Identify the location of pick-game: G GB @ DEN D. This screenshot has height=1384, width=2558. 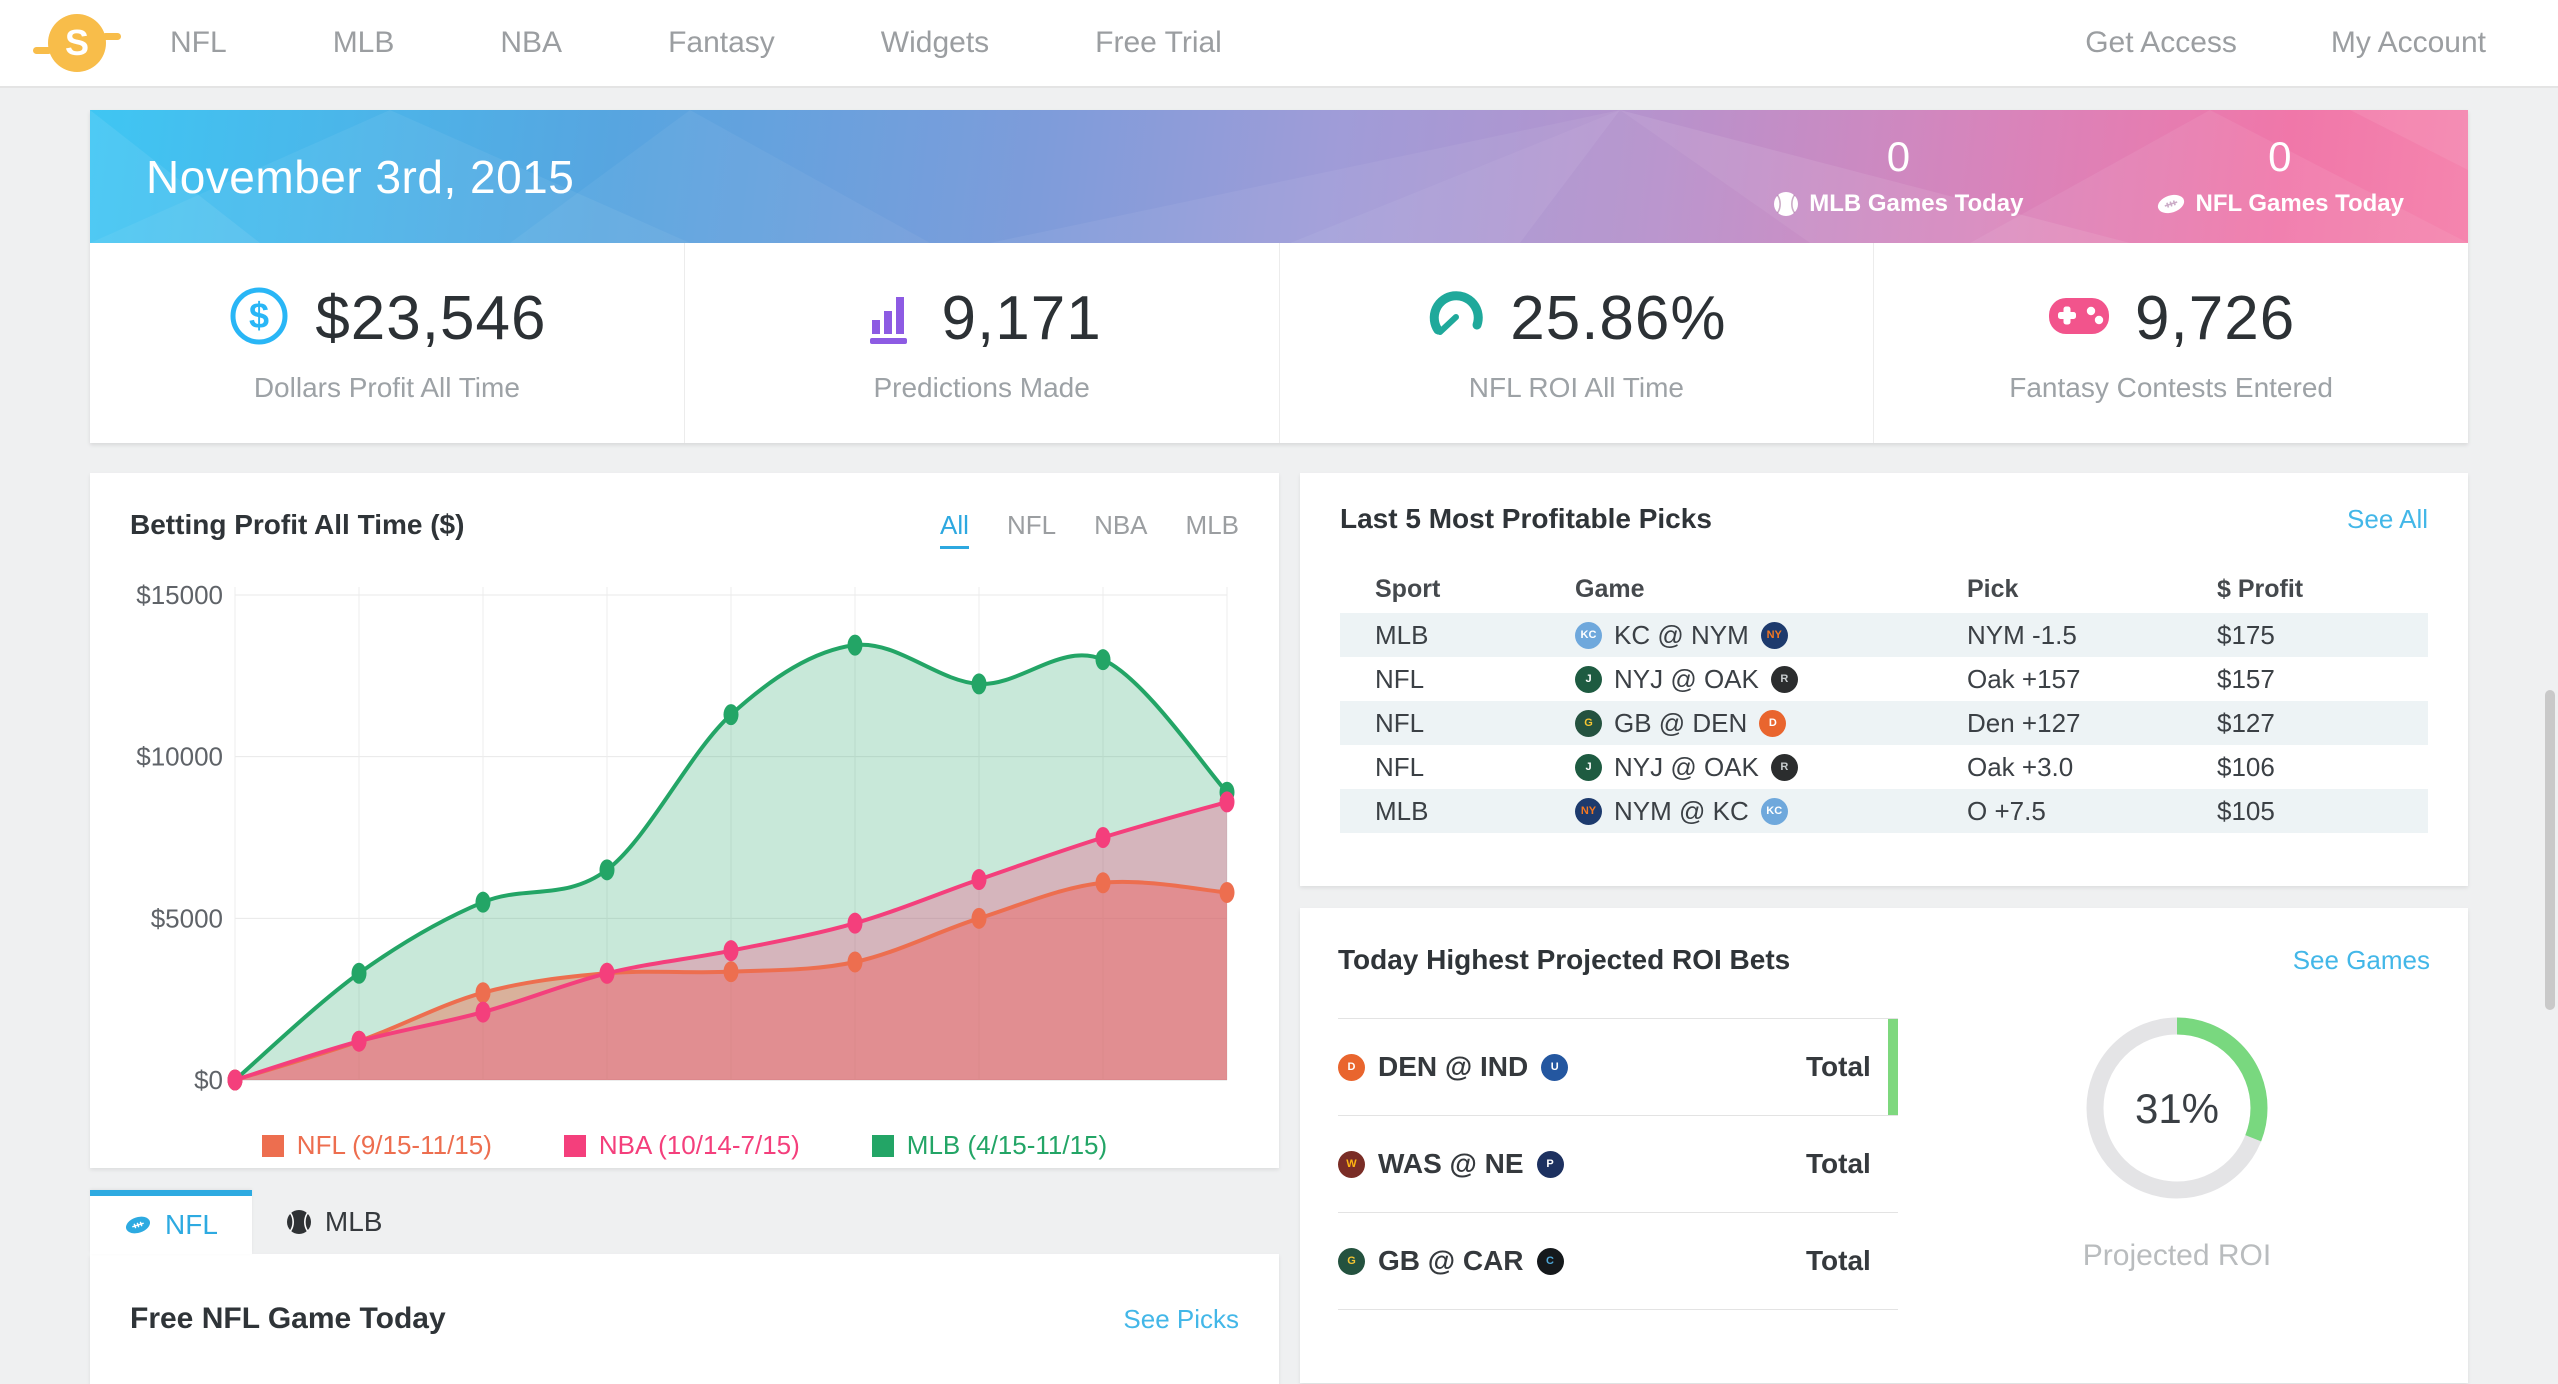
(1771, 723).